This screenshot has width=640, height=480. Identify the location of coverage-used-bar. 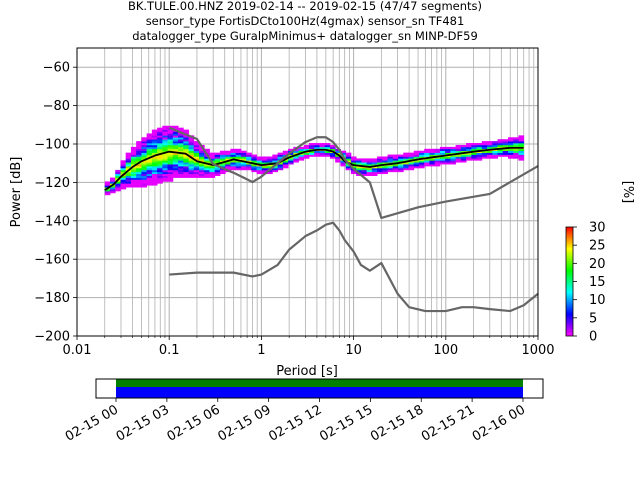
(319, 392).